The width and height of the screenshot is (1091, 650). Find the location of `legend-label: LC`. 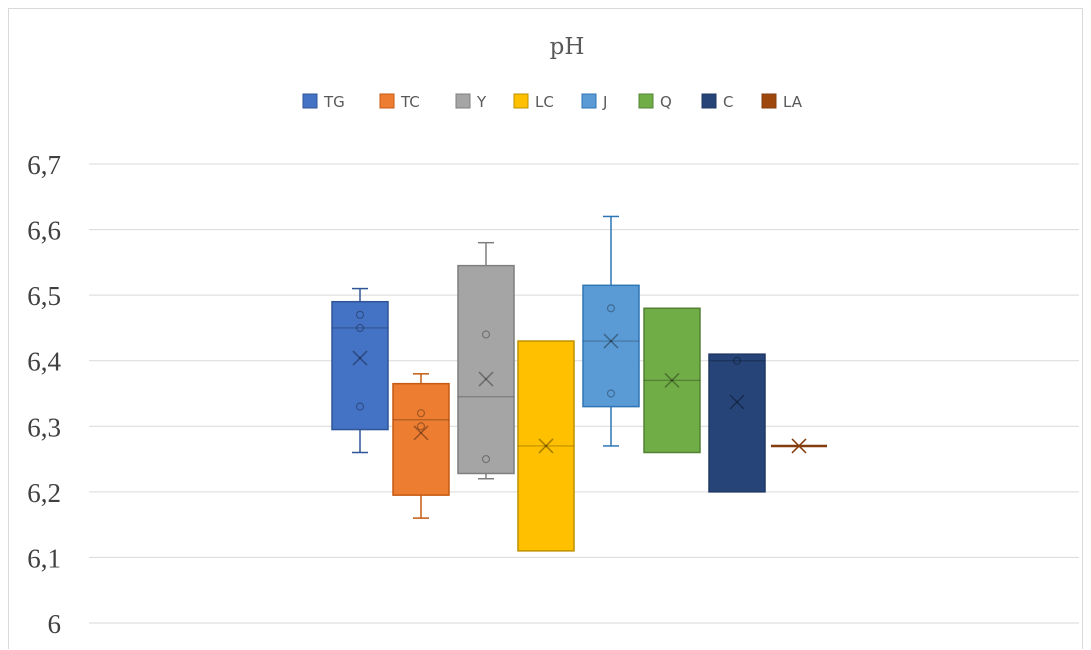

legend-label: LC is located at coordinates (544, 102).